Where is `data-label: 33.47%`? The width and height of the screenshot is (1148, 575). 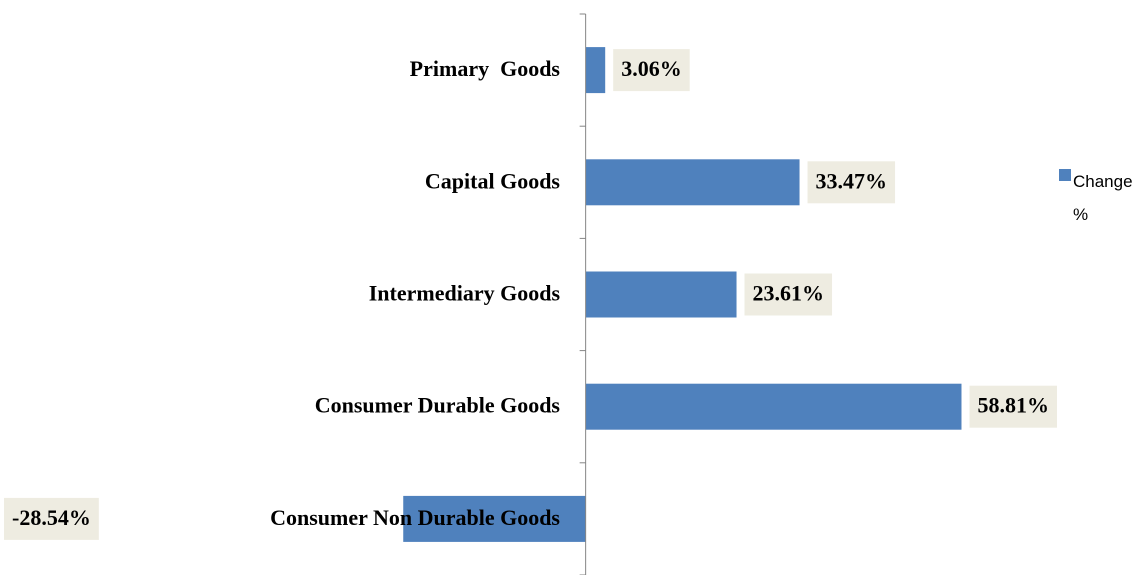 data-label: 33.47% is located at coordinates (852, 180).